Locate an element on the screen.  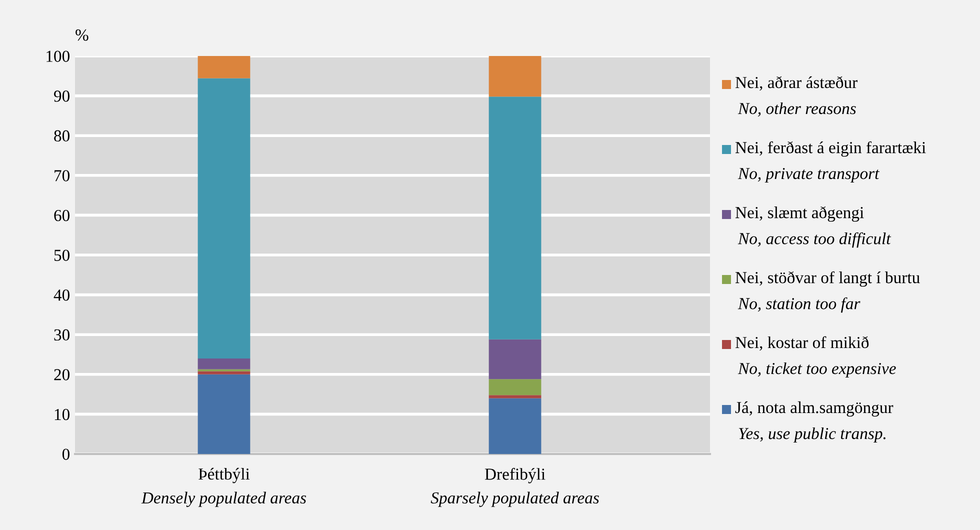
y-tick-label: 40 is located at coordinates (62, 295).